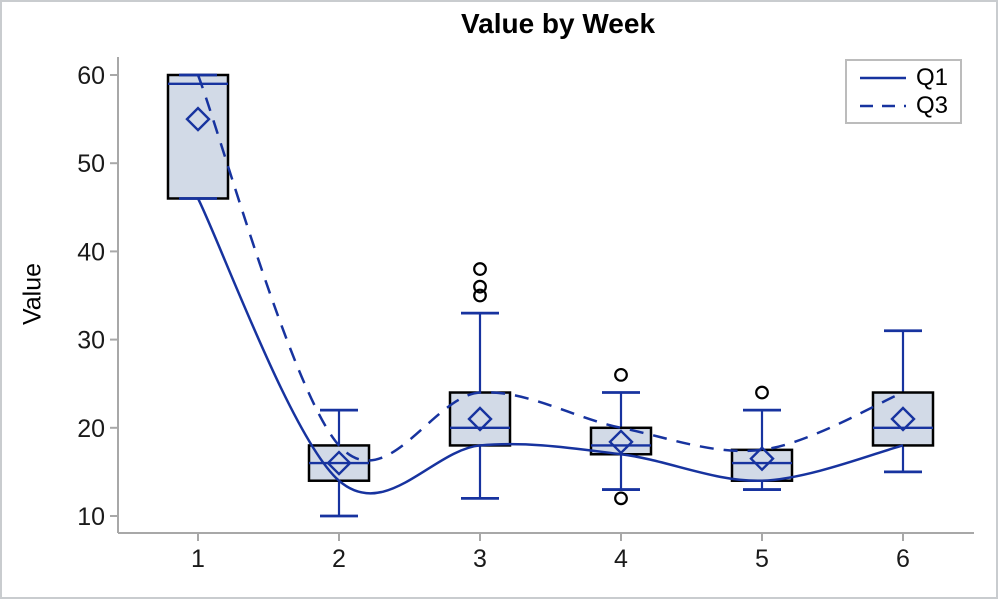 Image resolution: width=998 pixels, height=599 pixels. I want to click on y-tick-label-20: 20, so click(91, 429).